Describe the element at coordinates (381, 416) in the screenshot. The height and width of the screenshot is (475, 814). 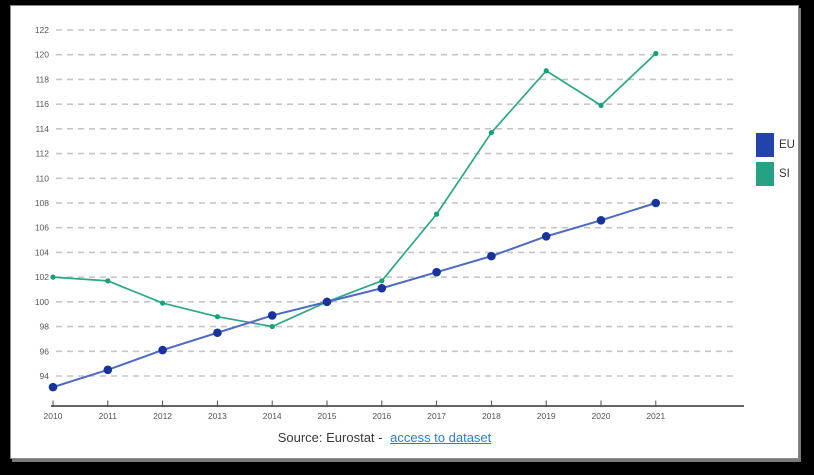
I see `x-tick-label-2016: 2016` at that location.